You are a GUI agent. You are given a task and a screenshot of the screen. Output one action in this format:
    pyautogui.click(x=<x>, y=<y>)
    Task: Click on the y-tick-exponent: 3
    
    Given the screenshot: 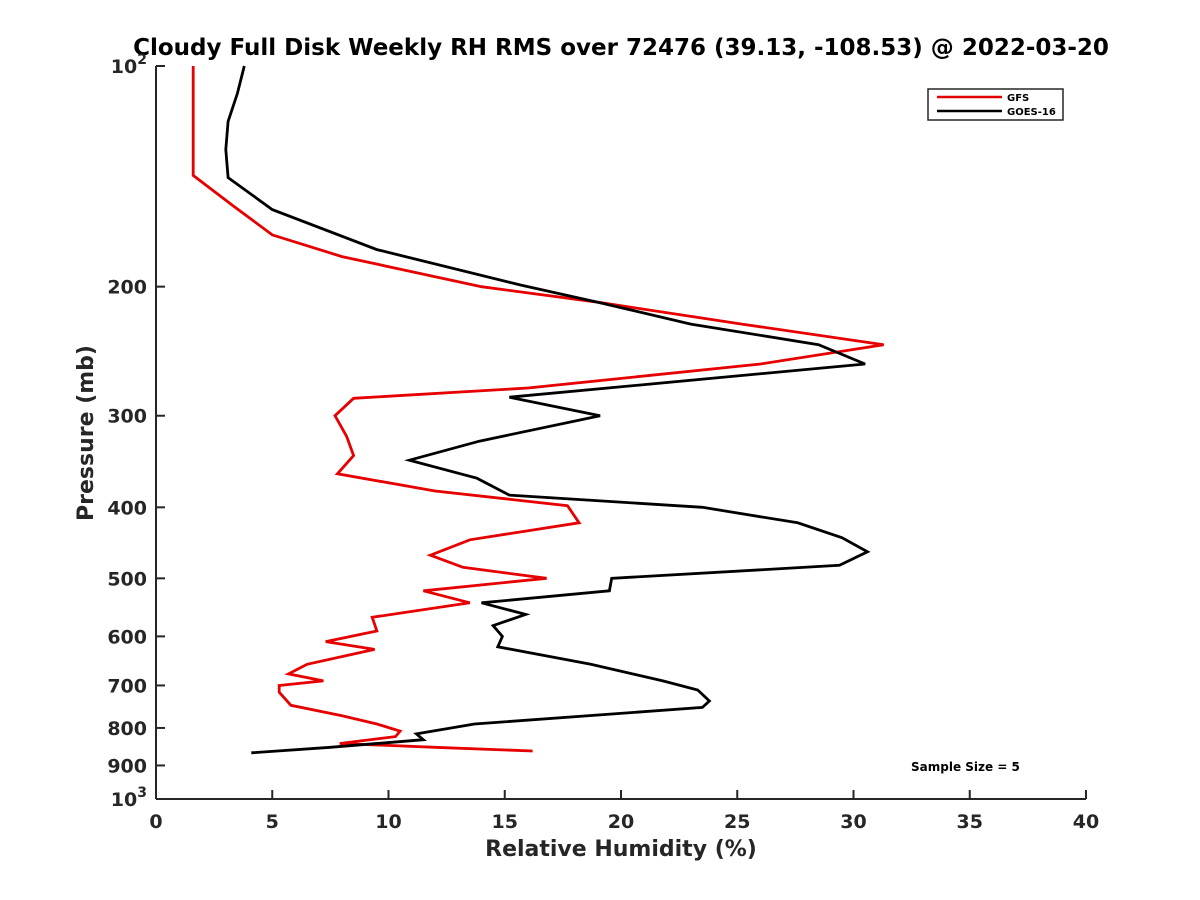 What is the action you would take?
    pyautogui.click(x=142, y=793)
    